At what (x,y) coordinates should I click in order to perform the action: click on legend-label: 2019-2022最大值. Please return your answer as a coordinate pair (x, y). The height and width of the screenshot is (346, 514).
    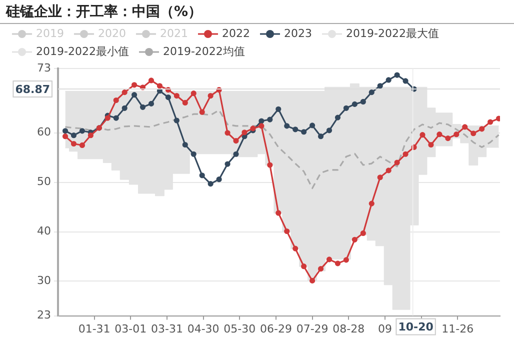
    Looking at the image, I should click on (392, 33).